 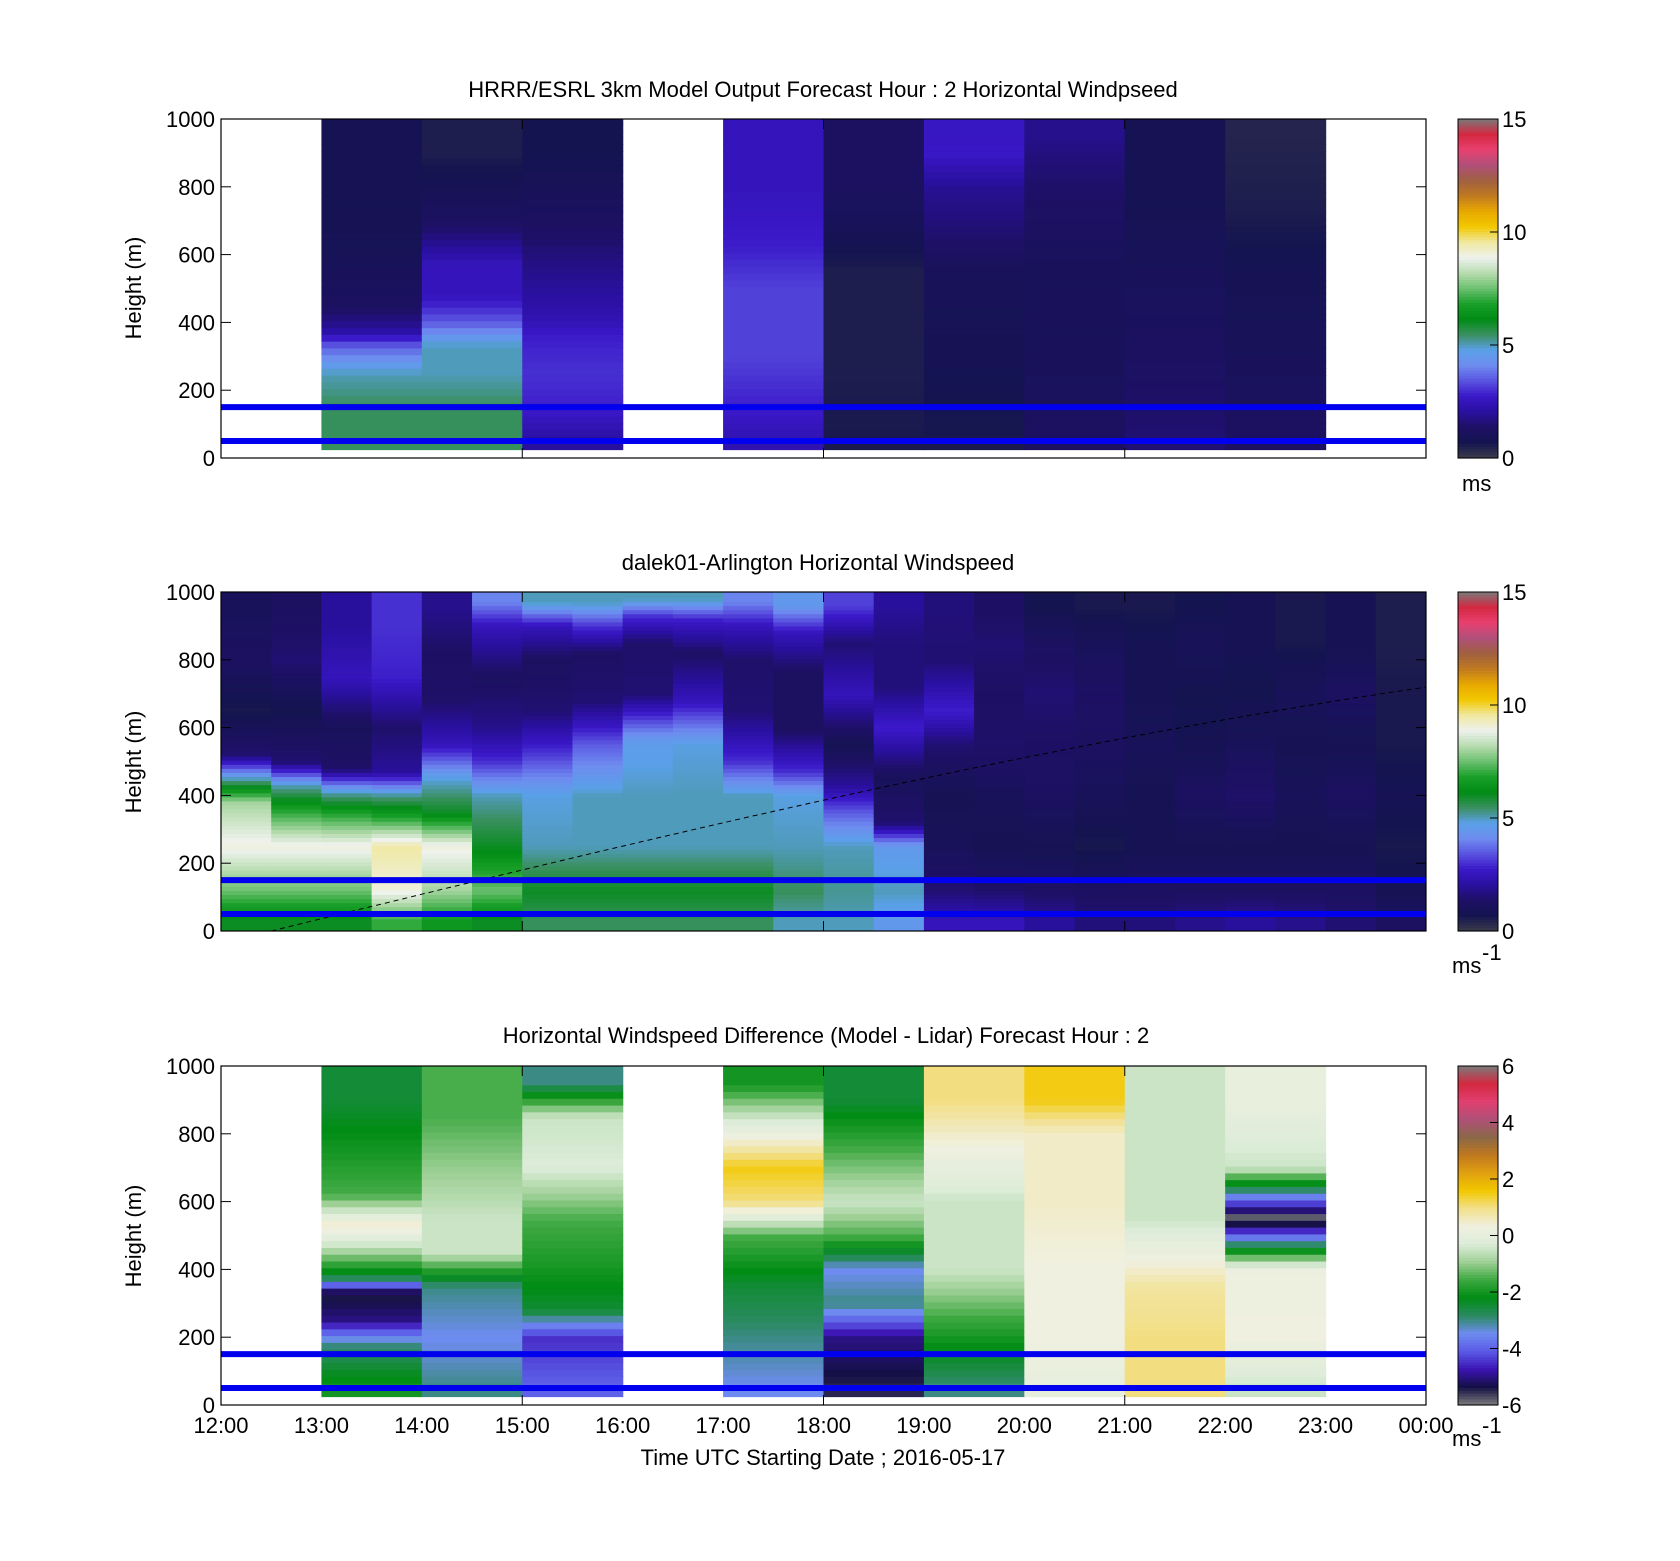 I want to click on colorbar-unit: ms, so click(x=1466, y=965).